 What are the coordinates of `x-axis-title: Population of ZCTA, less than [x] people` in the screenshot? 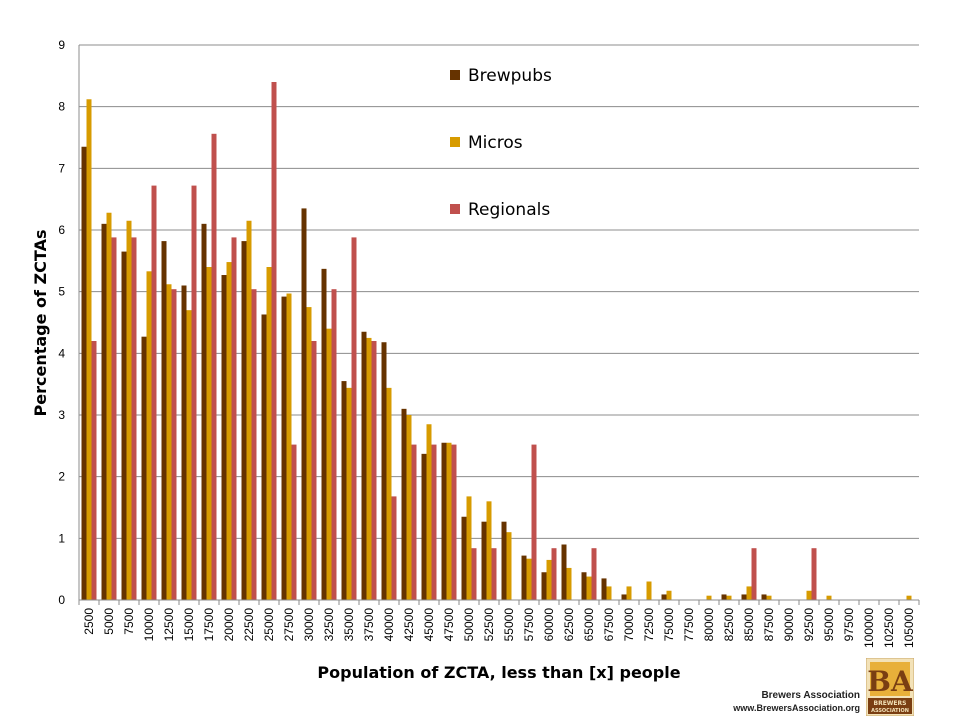 It's located at (498, 672).